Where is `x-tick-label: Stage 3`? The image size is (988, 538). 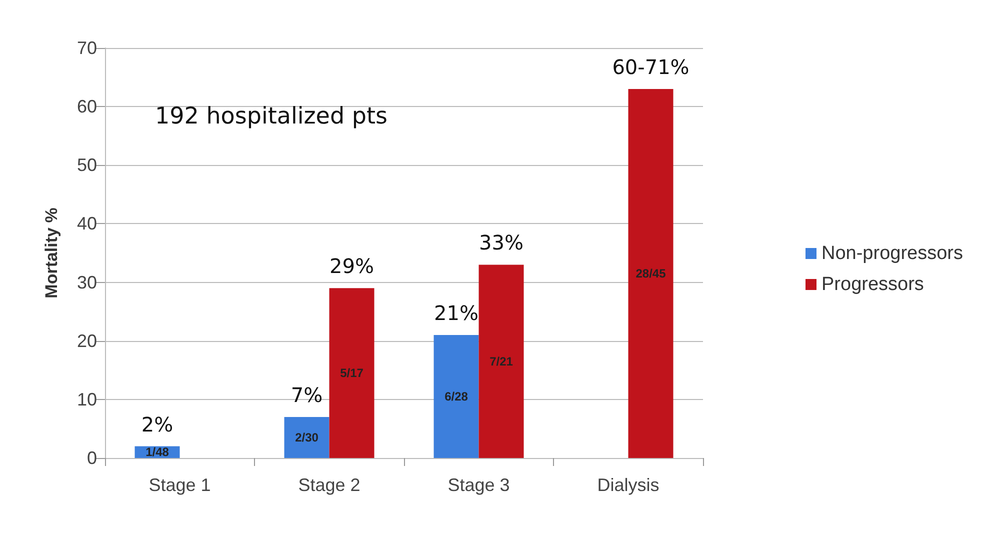
x-tick-label: Stage 3 is located at coordinates (479, 485).